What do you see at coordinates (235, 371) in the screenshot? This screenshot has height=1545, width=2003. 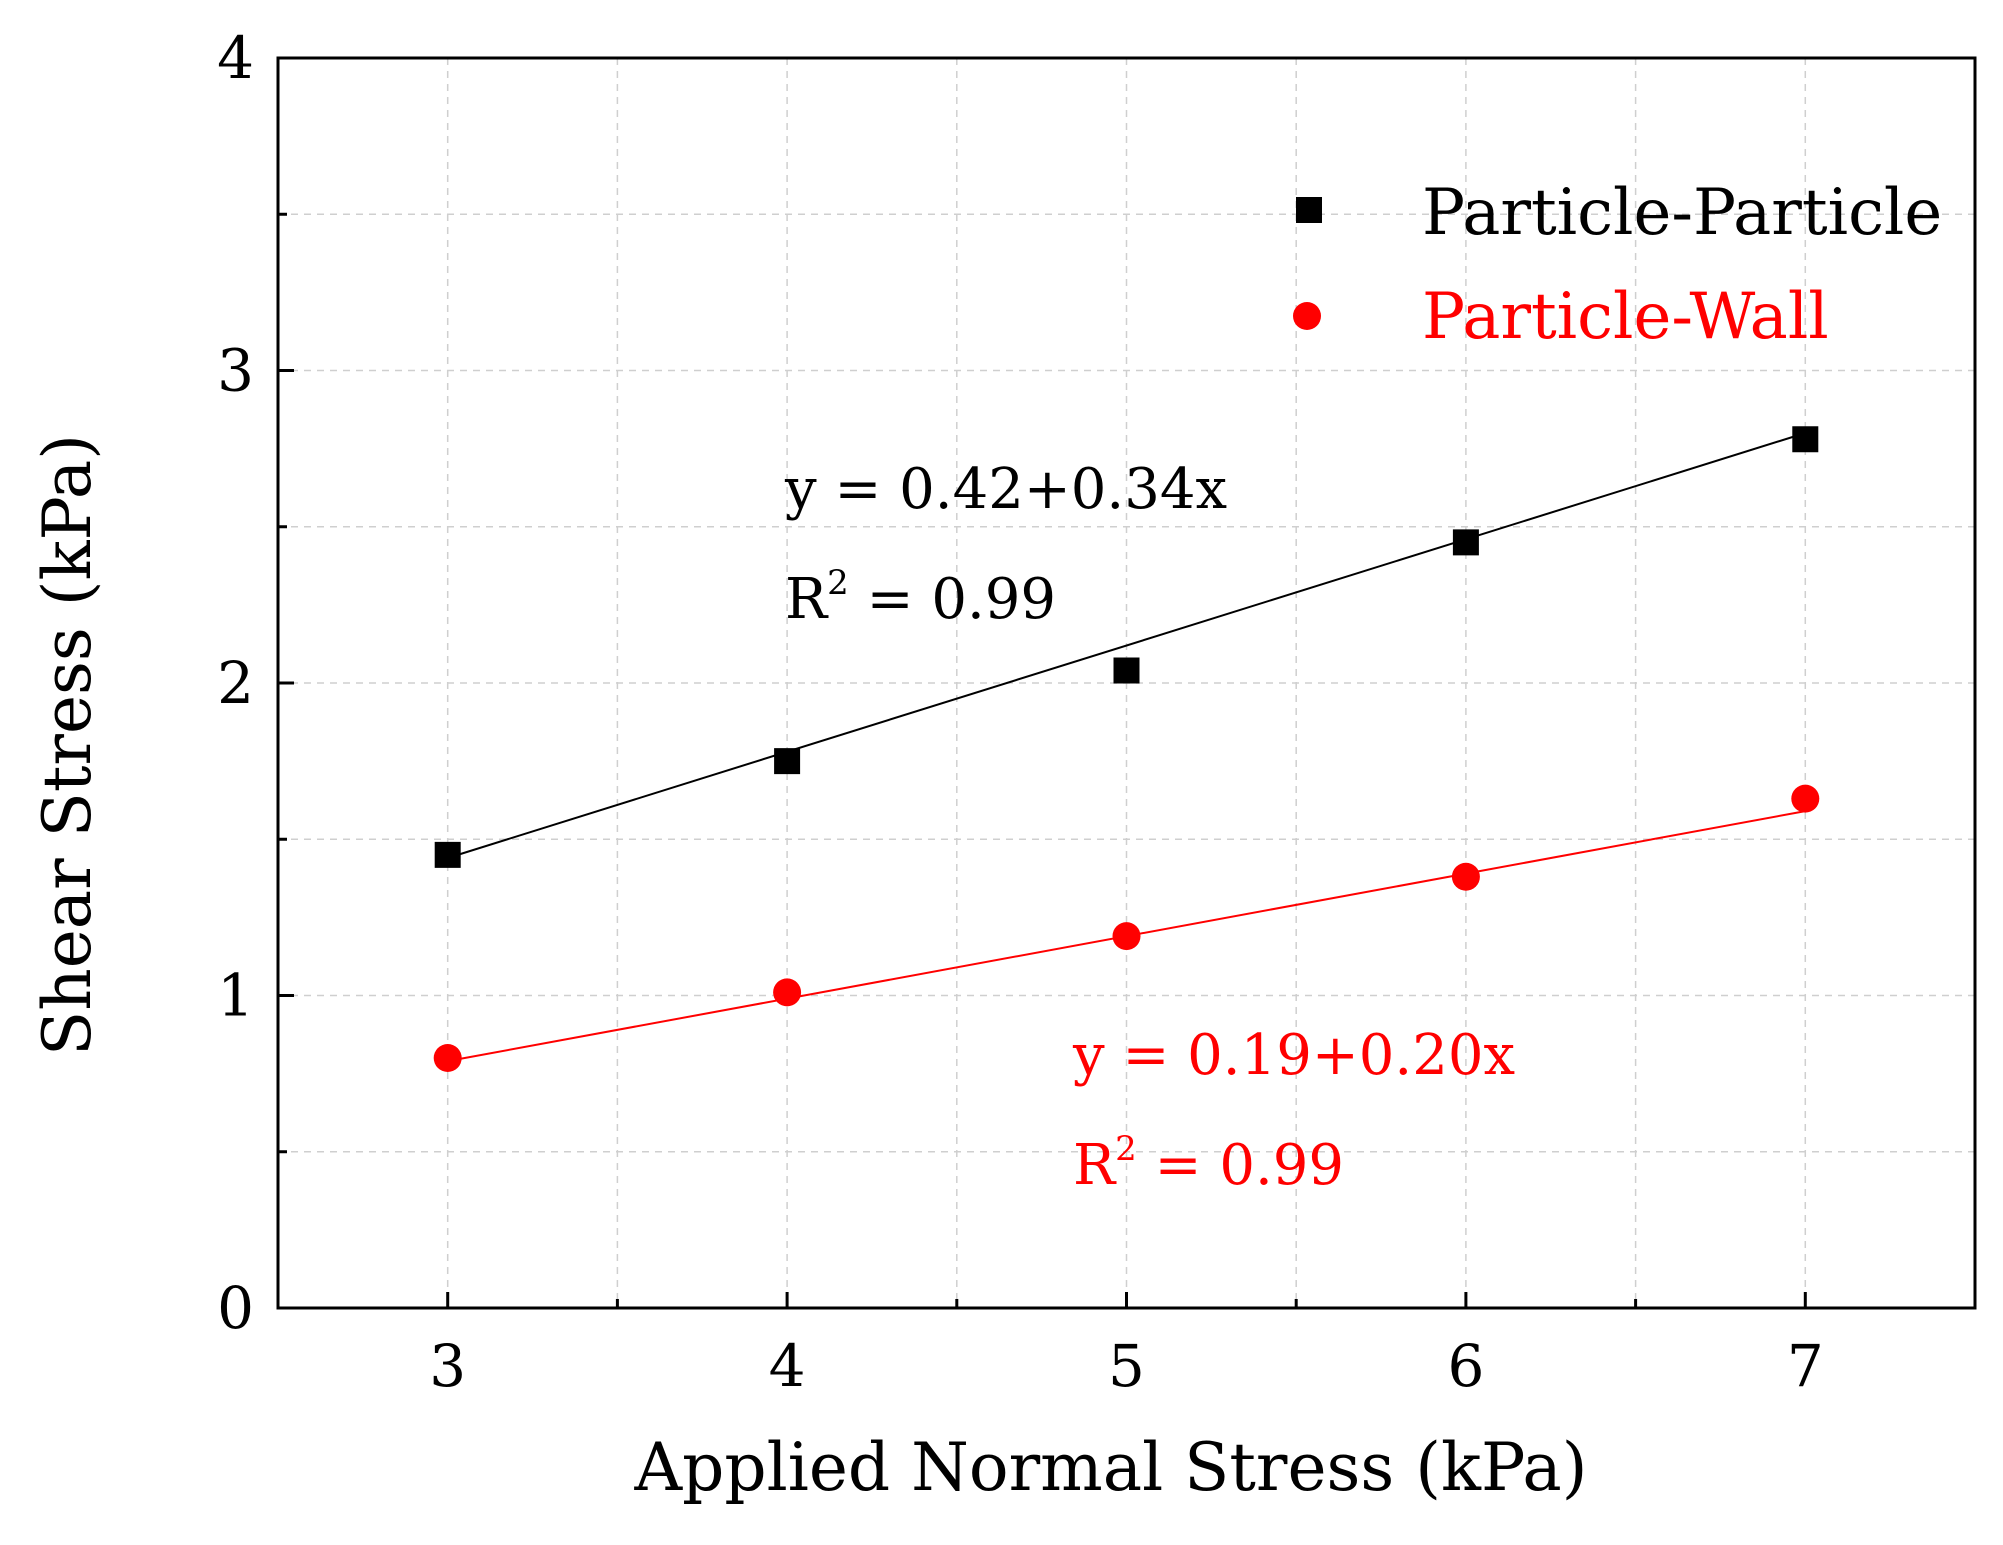 I see `y-tick-label: 3` at bounding box center [235, 371].